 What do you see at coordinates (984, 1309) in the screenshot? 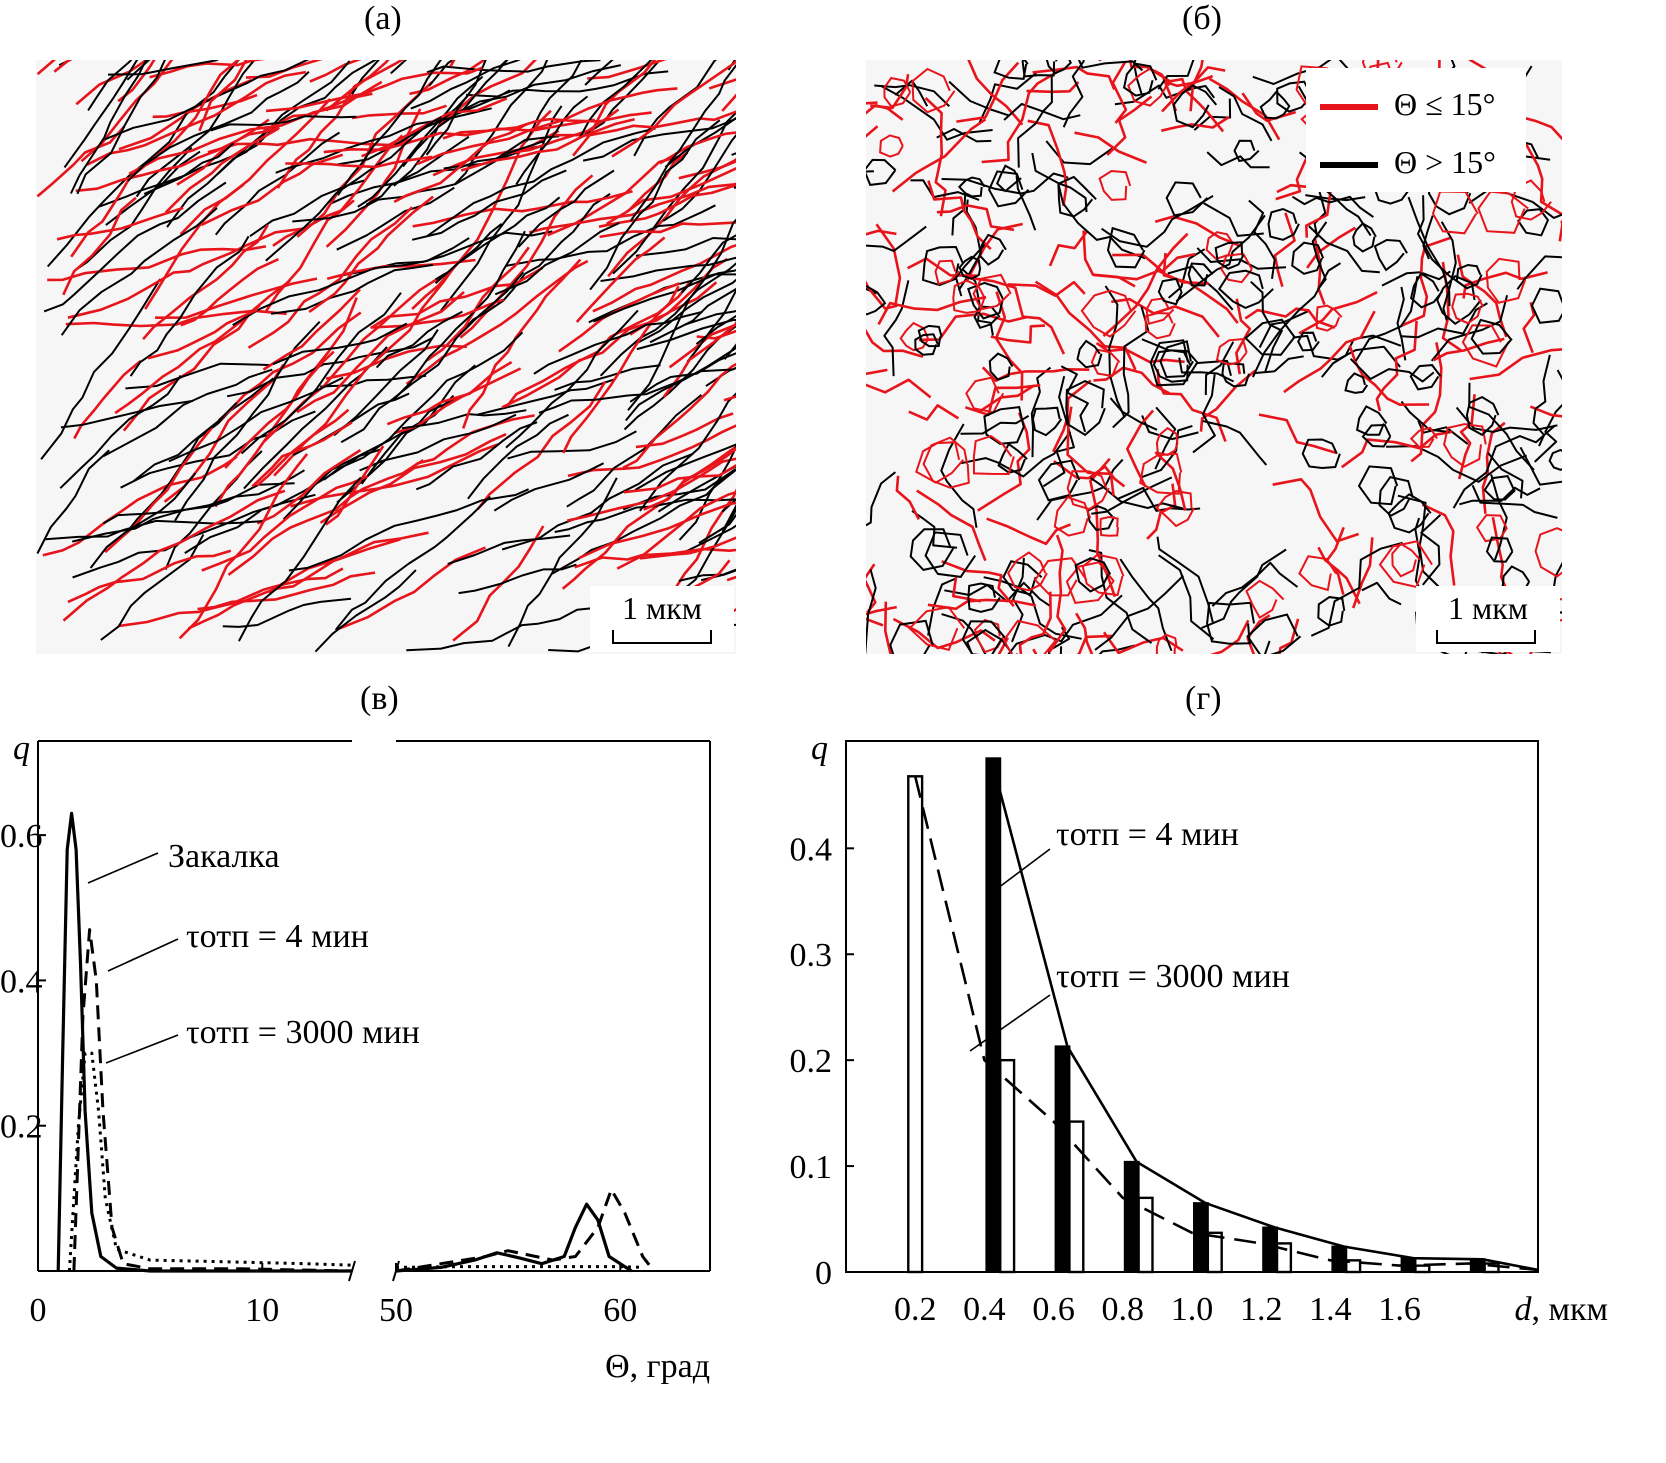
I see `x-tick-label: 0.4` at bounding box center [984, 1309].